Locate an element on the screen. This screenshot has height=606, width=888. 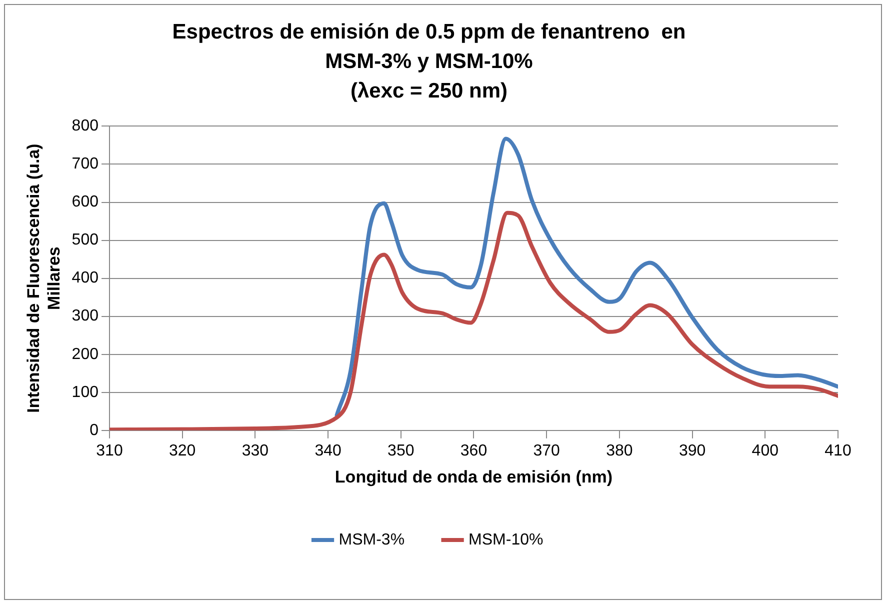
legend-label: MSM-3% is located at coordinates (371, 539).